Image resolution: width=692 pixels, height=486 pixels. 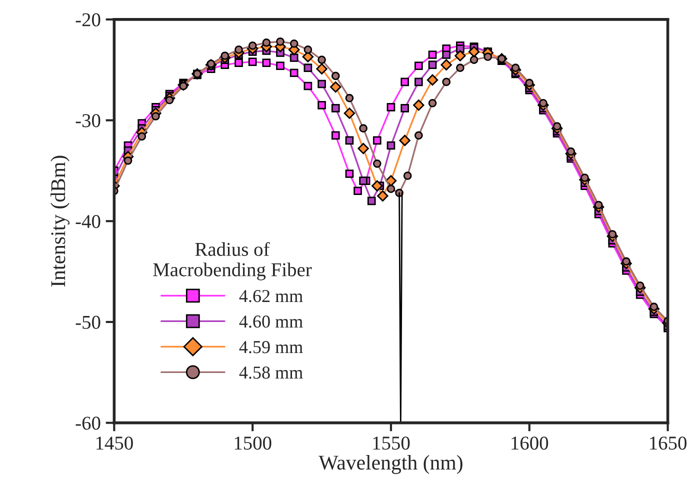 I want to click on legend-title: Radius of Macrobending Fiber, so click(x=232, y=261).